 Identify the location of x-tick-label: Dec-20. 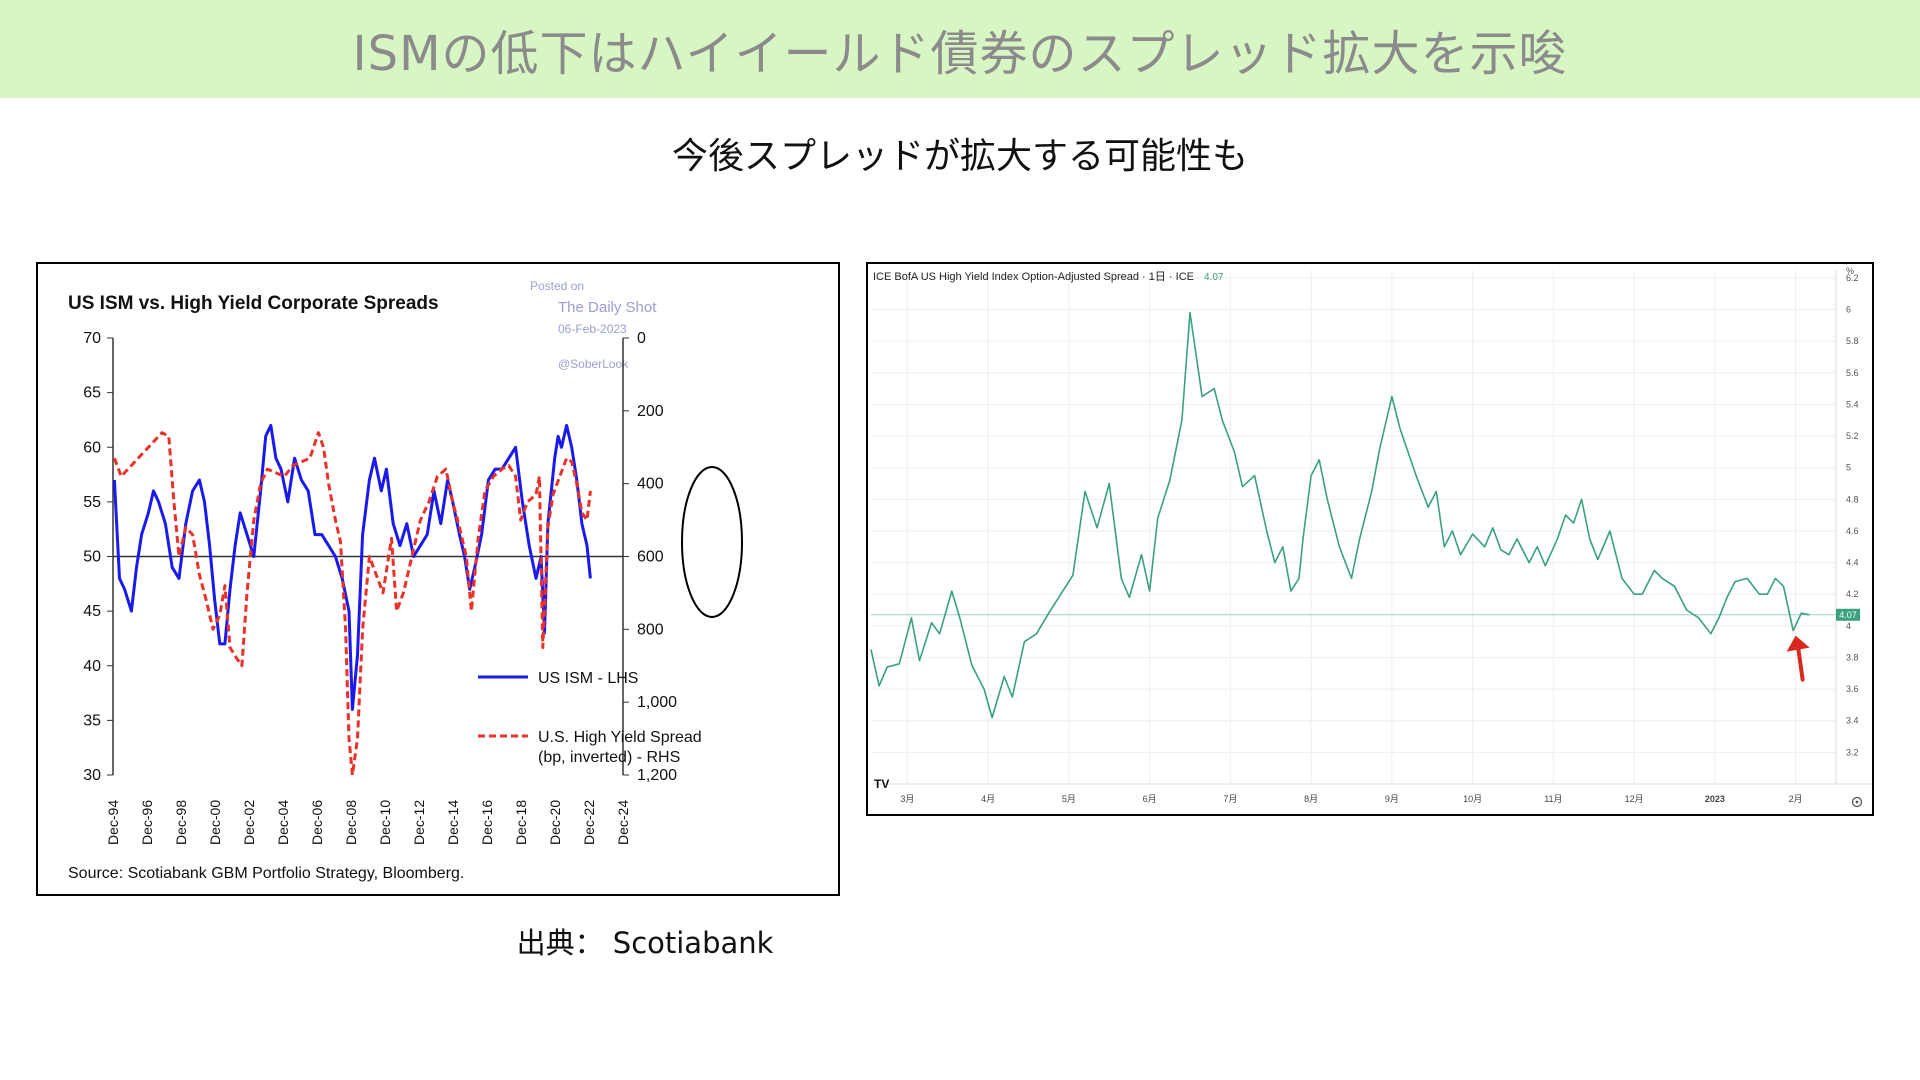
(555, 822).